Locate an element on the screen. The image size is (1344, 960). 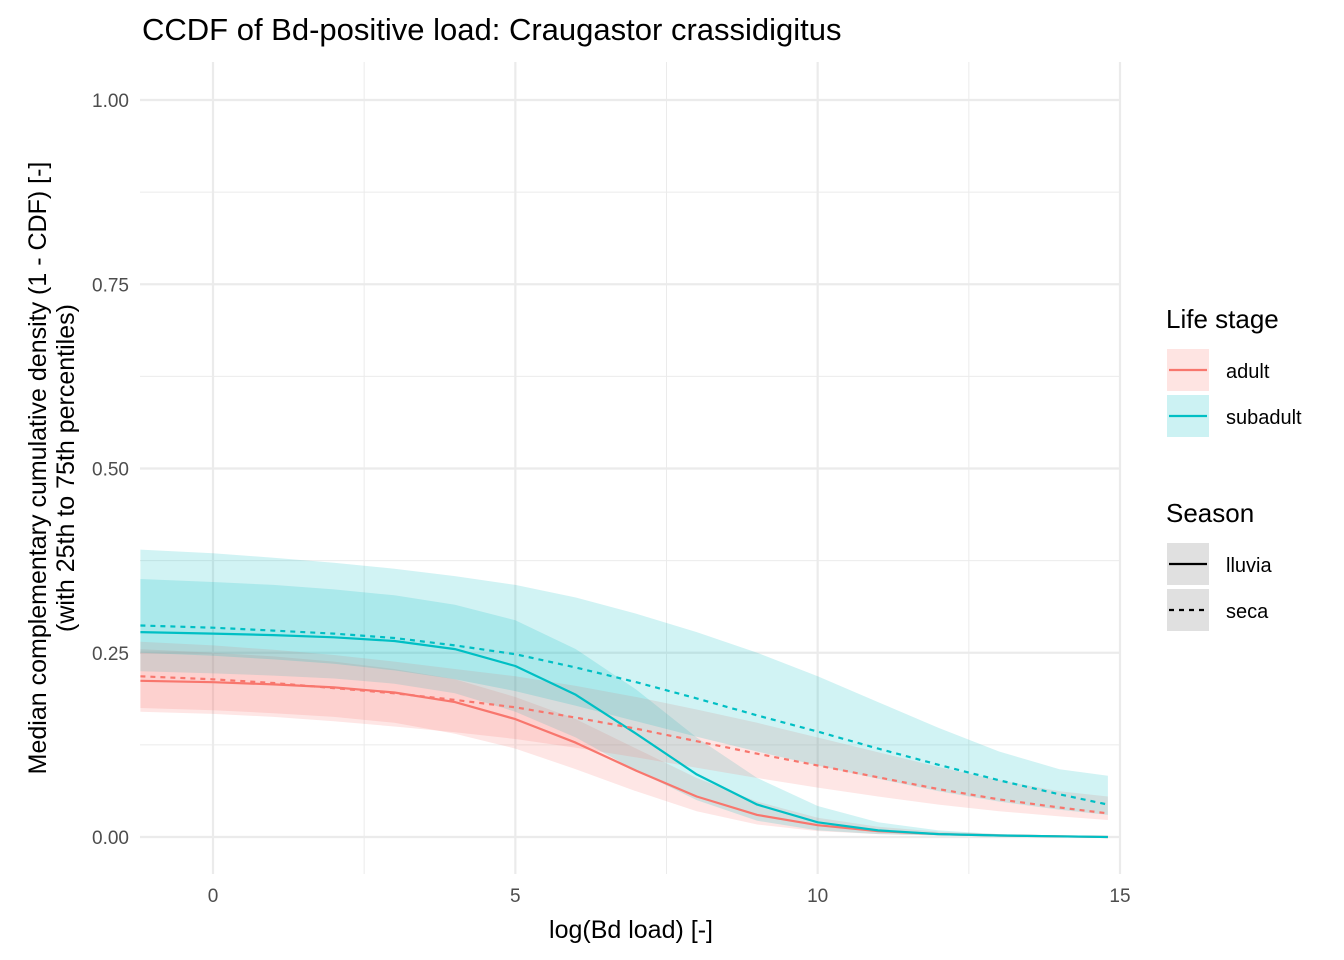
legend-label-lluvia: lluvia is located at coordinates (1249, 566).